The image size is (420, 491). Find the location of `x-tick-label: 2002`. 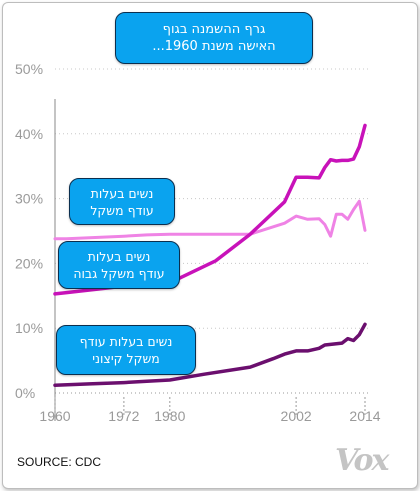

x-tick-label: 2002 is located at coordinates (296, 416).